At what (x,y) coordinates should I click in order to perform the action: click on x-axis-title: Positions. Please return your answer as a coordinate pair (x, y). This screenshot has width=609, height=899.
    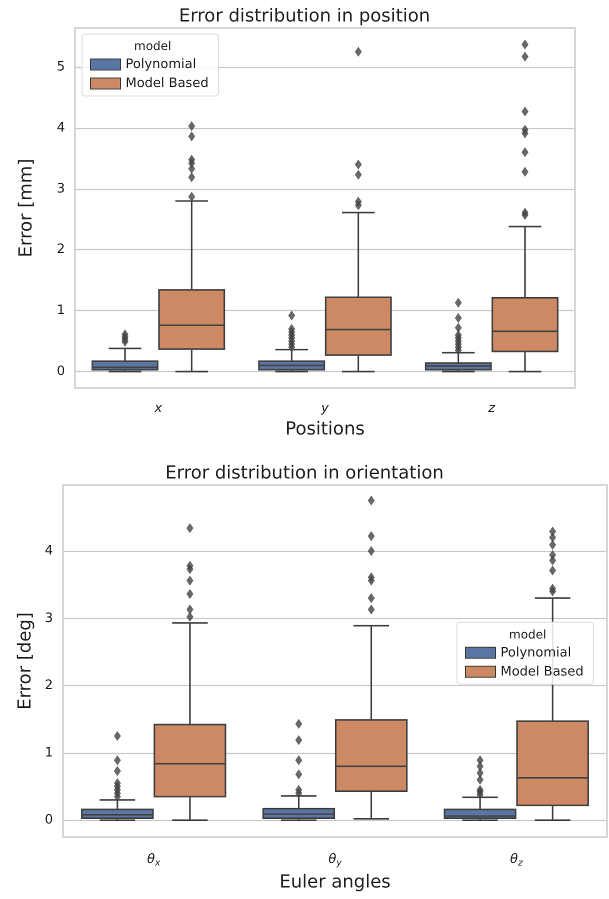
    Looking at the image, I should click on (325, 429).